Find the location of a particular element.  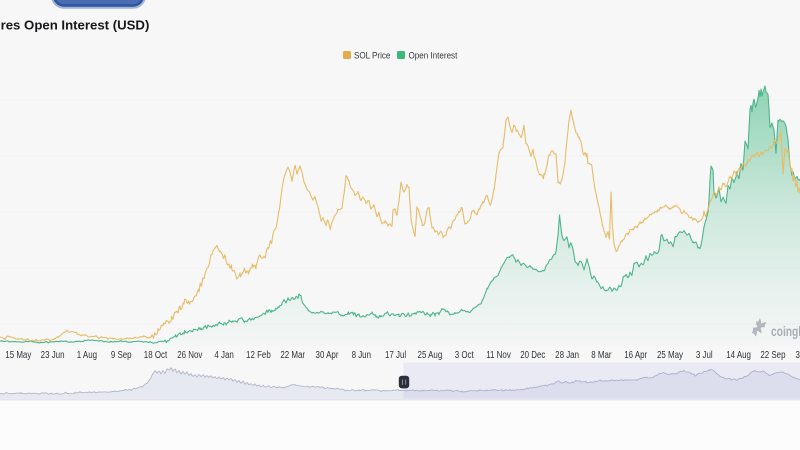

svg-text: 17 Jul is located at coordinates (395, 354).